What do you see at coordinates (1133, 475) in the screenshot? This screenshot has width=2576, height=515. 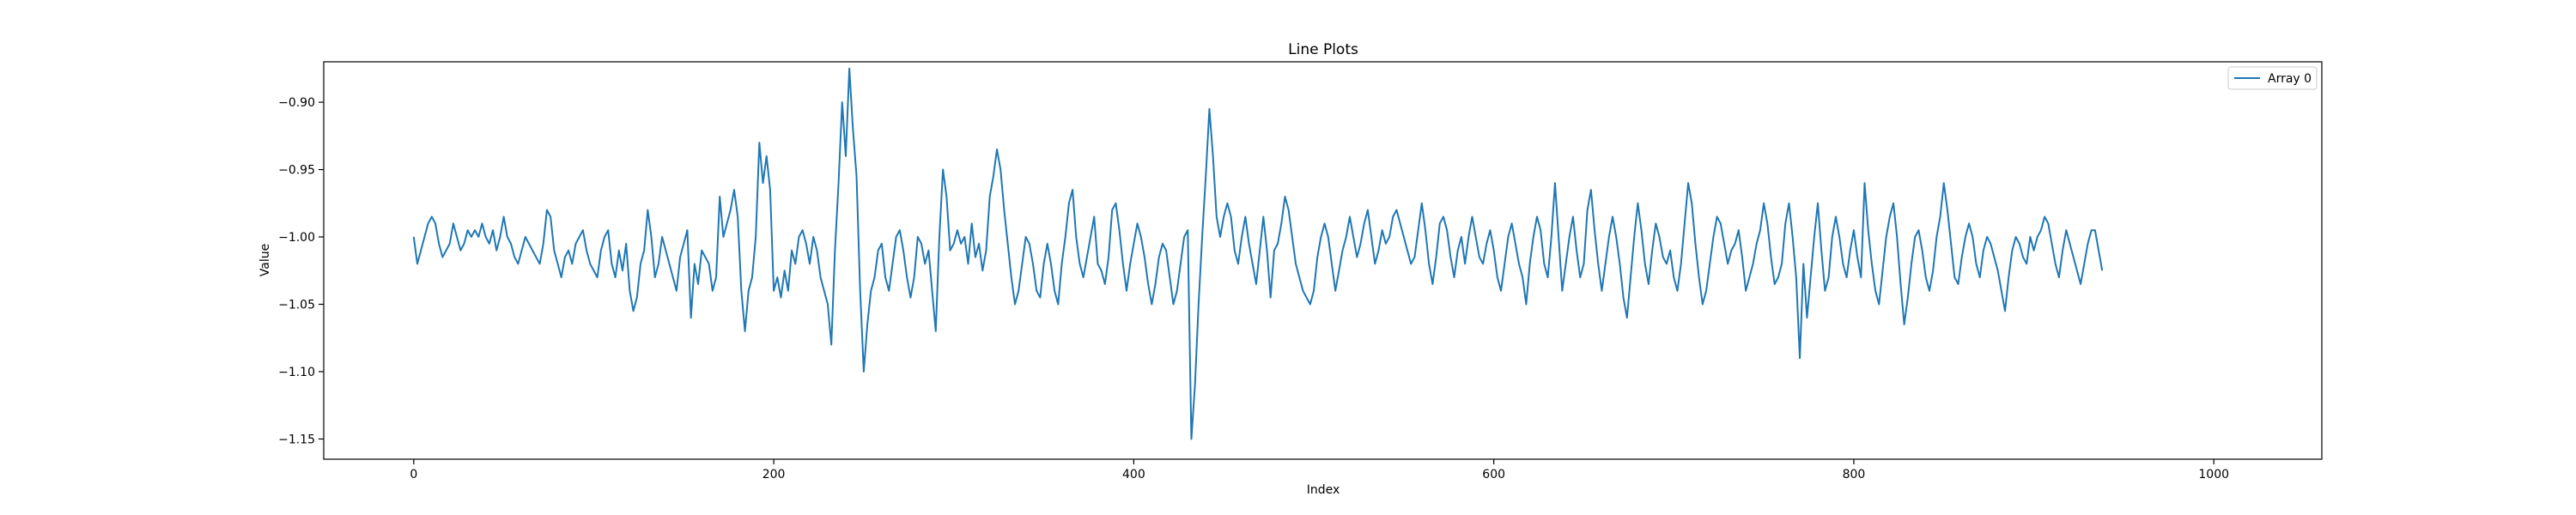 I see `x-tick-label: 400` at bounding box center [1133, 475].